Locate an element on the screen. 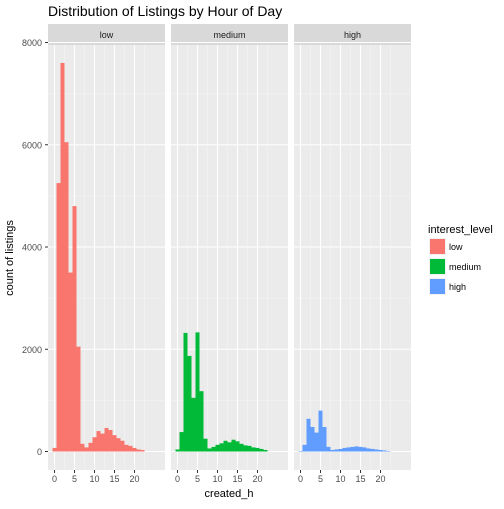 This screenshot has height=509, width=504. bar-low-h5 is located at coordinates (74, 329).